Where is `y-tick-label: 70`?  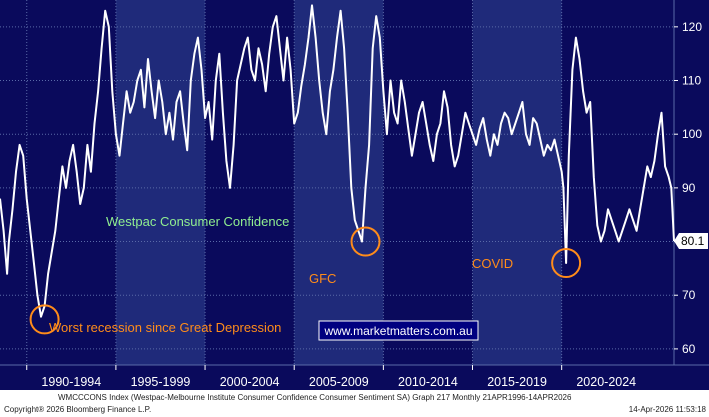
y-tick-label: 70 is located at coordinates (689, 295).